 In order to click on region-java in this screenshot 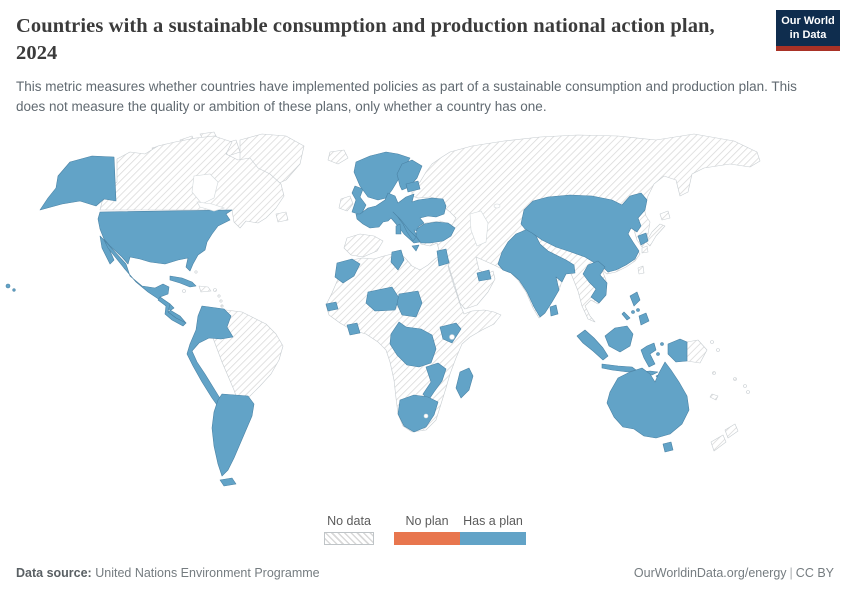, I will do `click(619, 368)`.